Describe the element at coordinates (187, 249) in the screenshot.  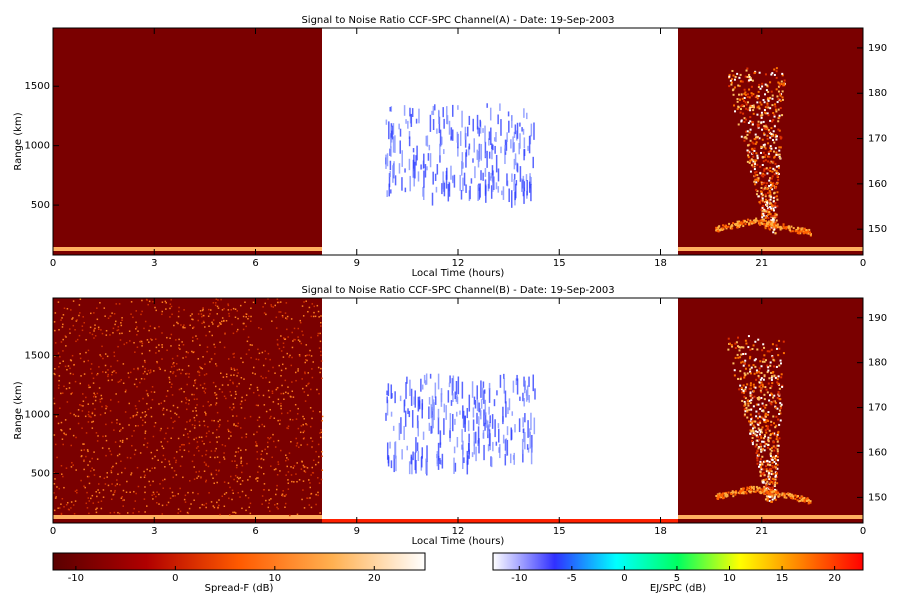
I see `bottom-echo` at that location.